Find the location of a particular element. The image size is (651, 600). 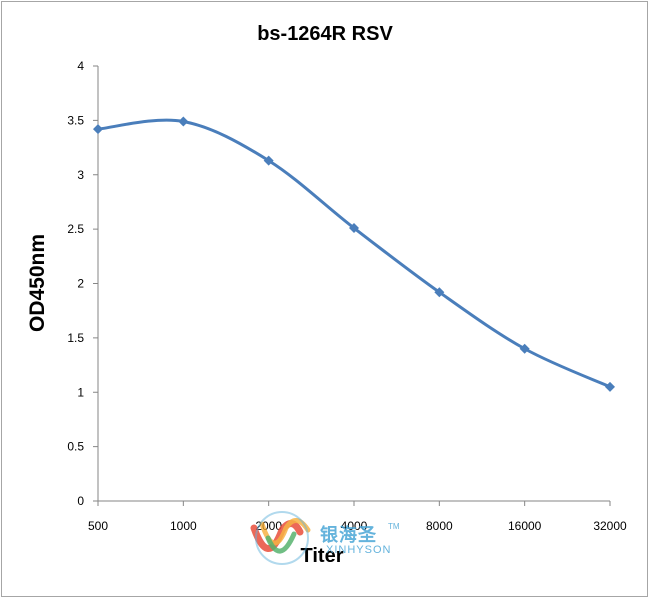

x-tick-label: 32000 is located at coordinates (610, 526).